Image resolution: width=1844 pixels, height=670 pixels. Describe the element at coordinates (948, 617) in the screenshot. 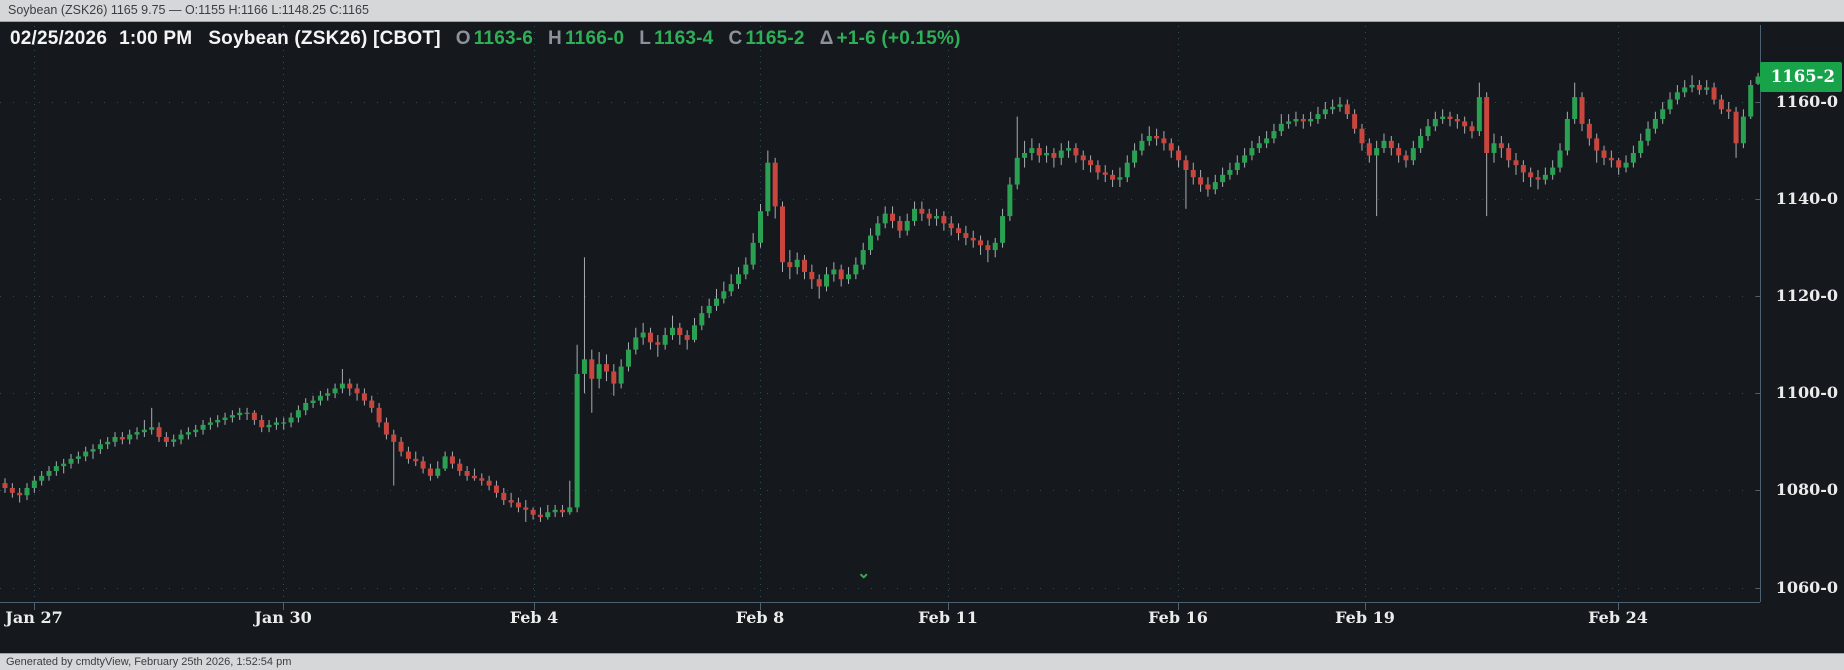

I see `x-axis-label: Feb 11` at that location.